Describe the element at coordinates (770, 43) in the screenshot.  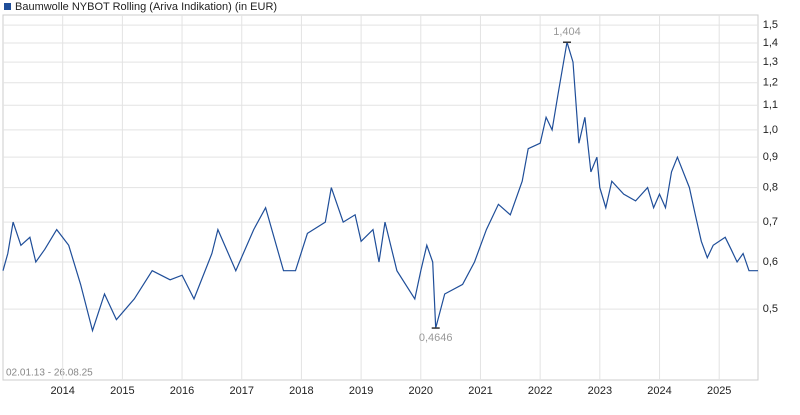
I see `y-tick-label: 1,4` at that location.